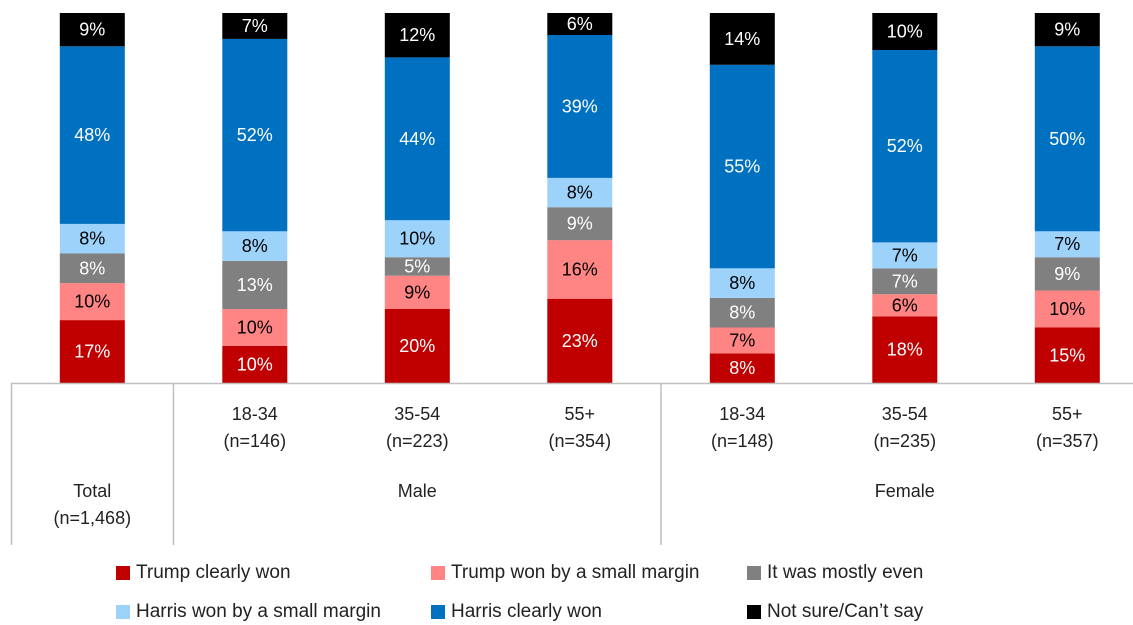 This screenshot has width=1133, height=625. I want to click on legend-item: Harris won by a small margin, so click(248, 612).